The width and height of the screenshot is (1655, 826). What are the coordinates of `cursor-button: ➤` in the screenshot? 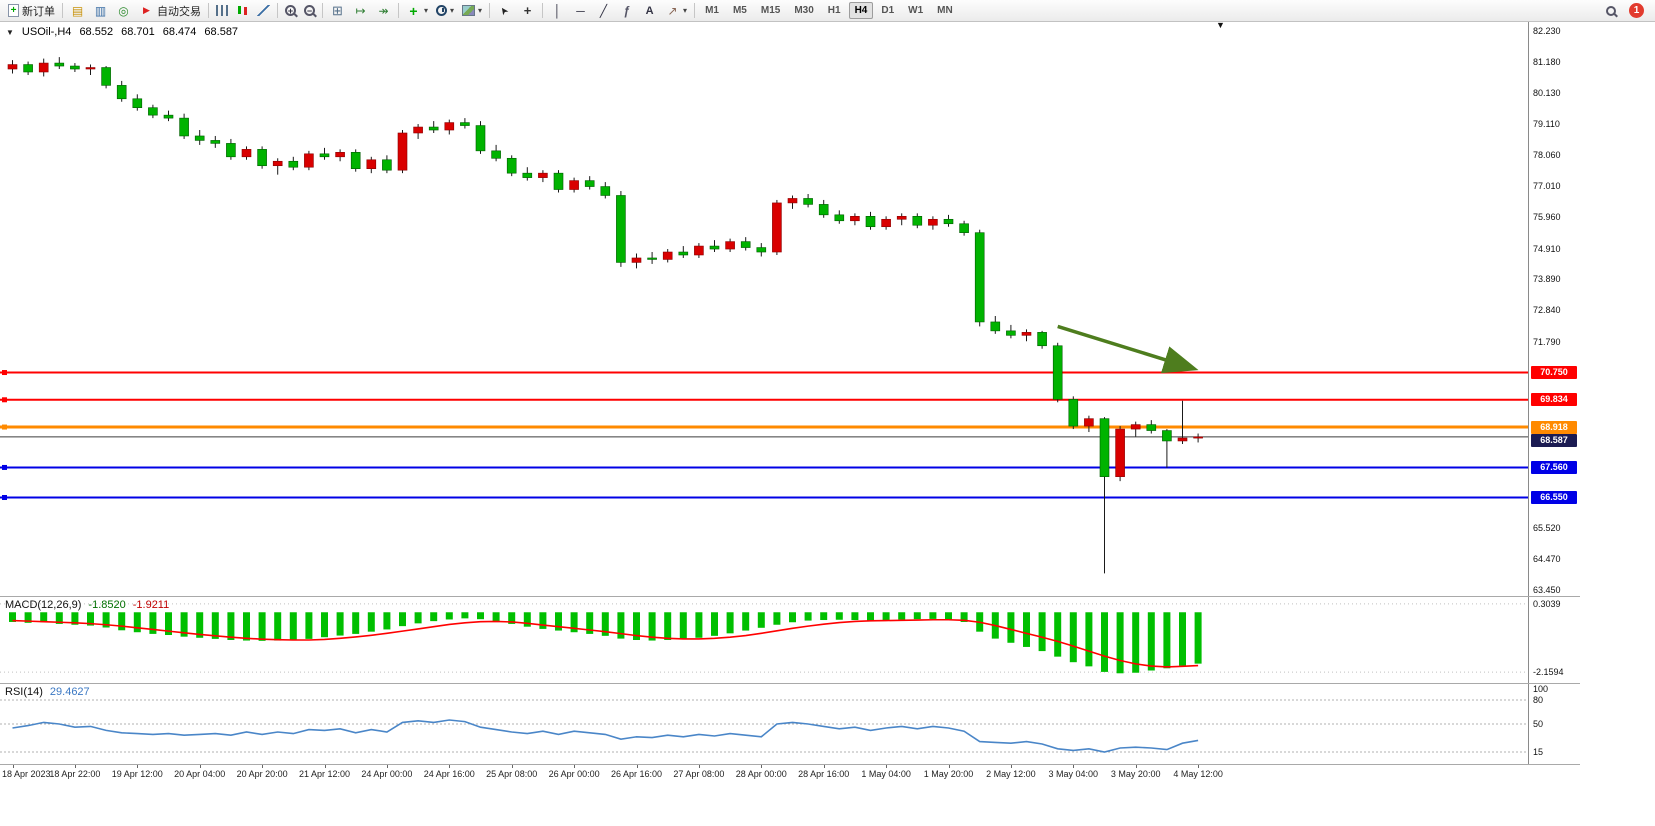 It's located at (504, 10).